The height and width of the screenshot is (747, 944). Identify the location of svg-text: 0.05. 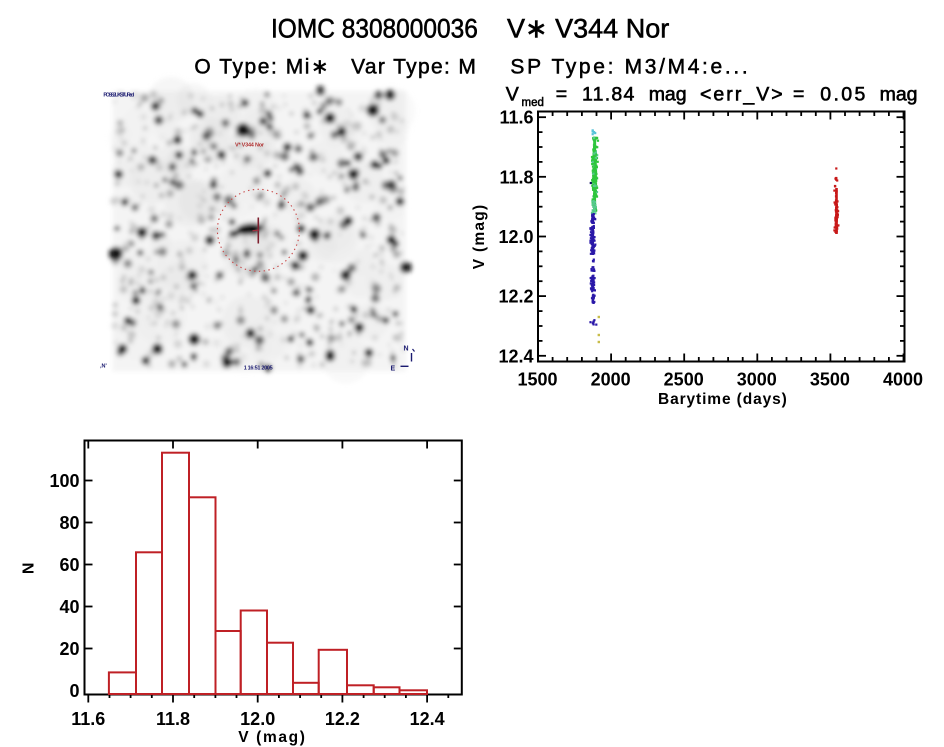
(842, 94).